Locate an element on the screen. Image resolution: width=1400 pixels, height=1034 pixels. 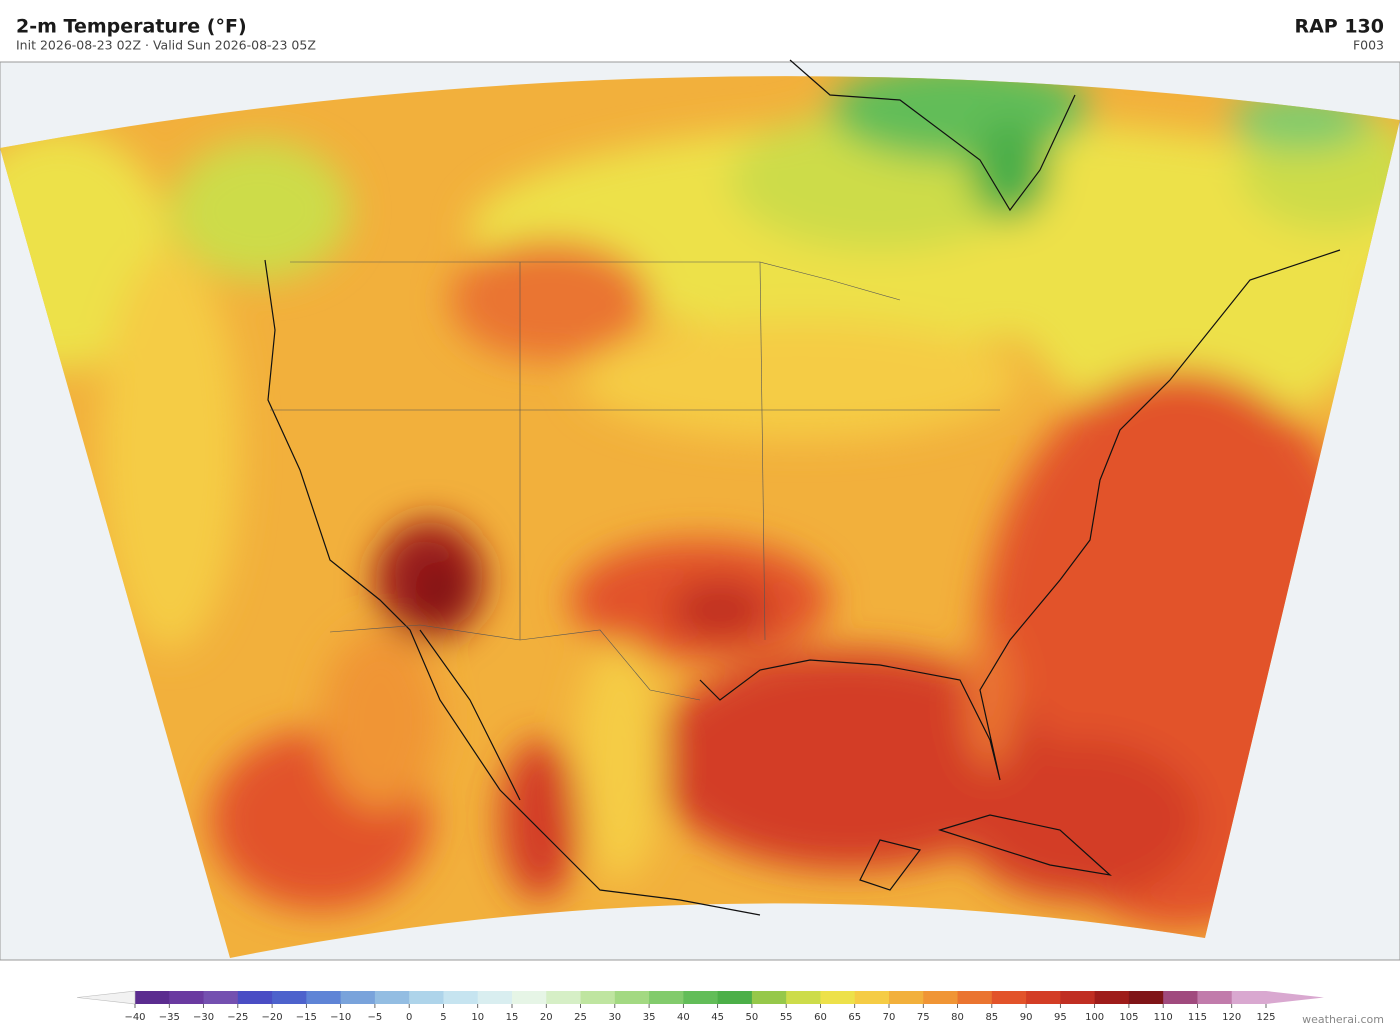
colorbar-tick-label: 125 is located at coordinates (1265, 1017).